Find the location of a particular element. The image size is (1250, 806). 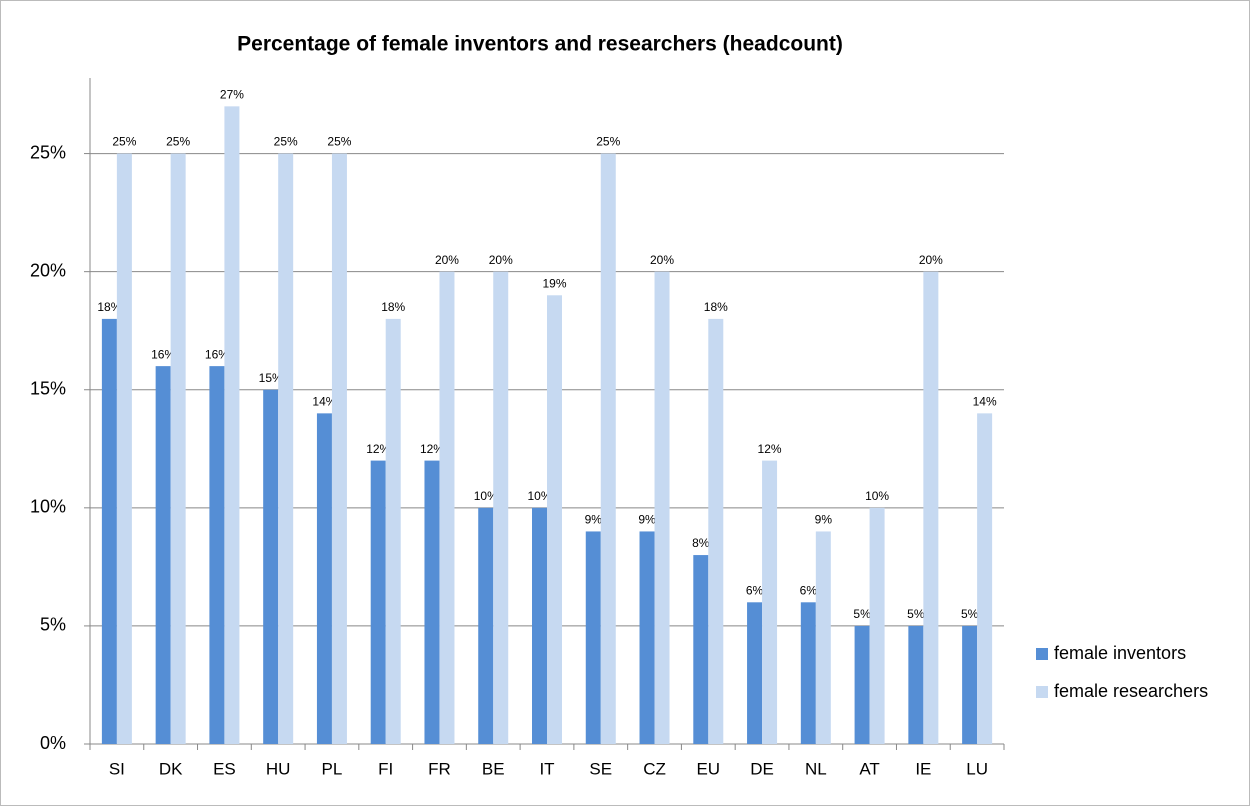

x-tick-label: IT is located at coordinates (546, 768).